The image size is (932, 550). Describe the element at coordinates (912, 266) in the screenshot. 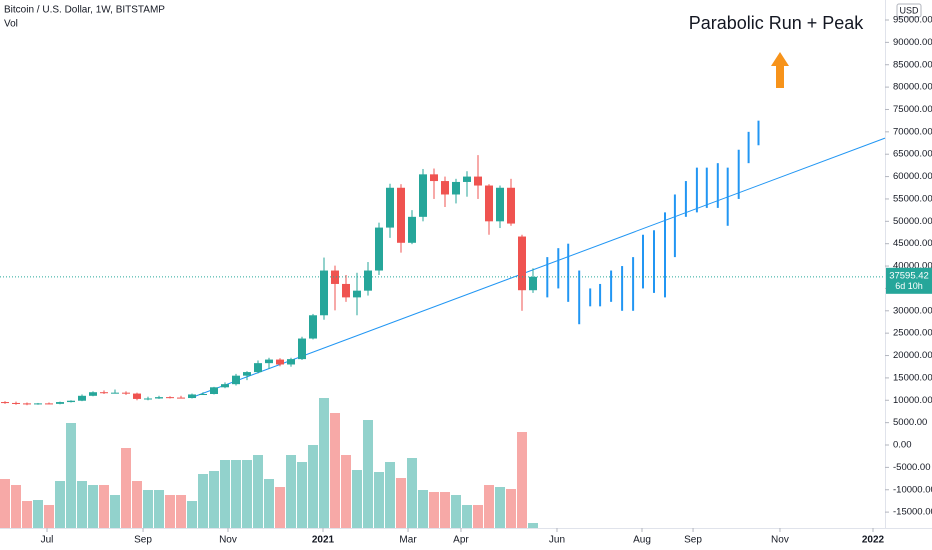

I see `y-tick-label: 40000.00` at that location.